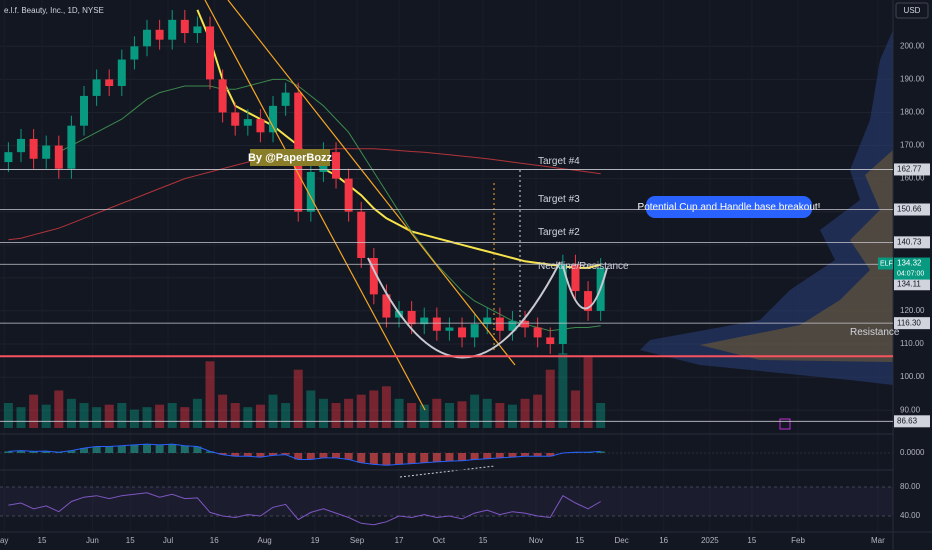 The width and height of the screenshot is (932, 550). Describe the element at coordinates (912, 376) in the screenshot. I see `y-tick-label: 100.00` at that location.